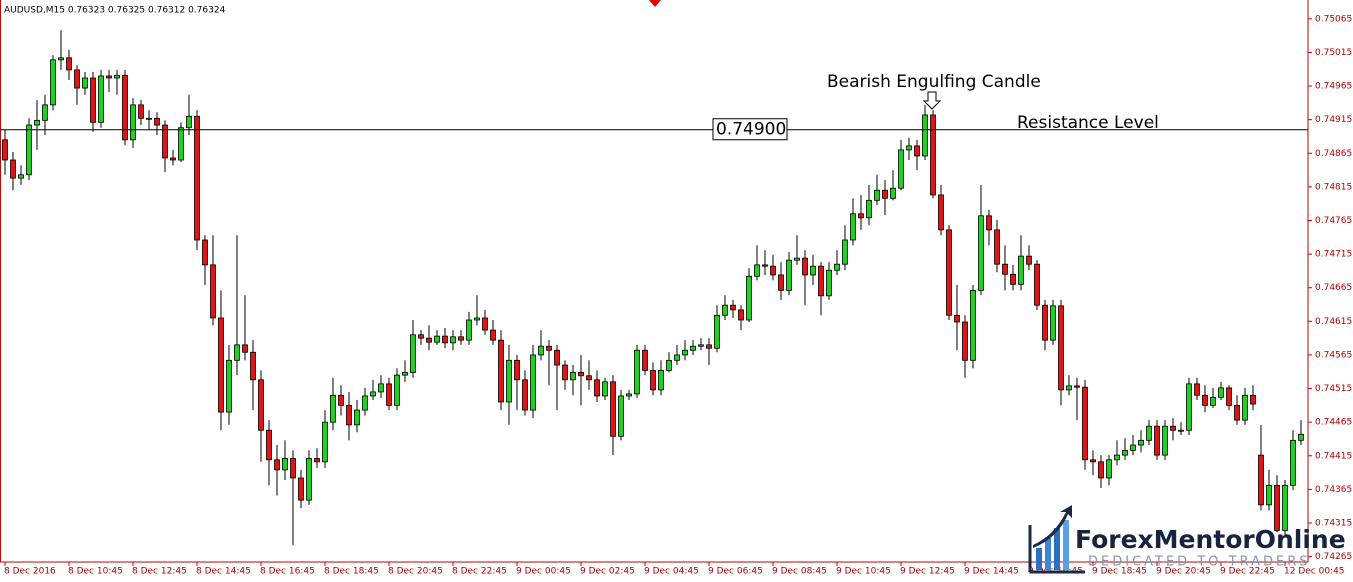 This screenshot has height=582, width=1353. Describe the element at coordinates (479, 572) in the screenshot. I see `x-tick-label: 8 Dec 22:45` at that location.